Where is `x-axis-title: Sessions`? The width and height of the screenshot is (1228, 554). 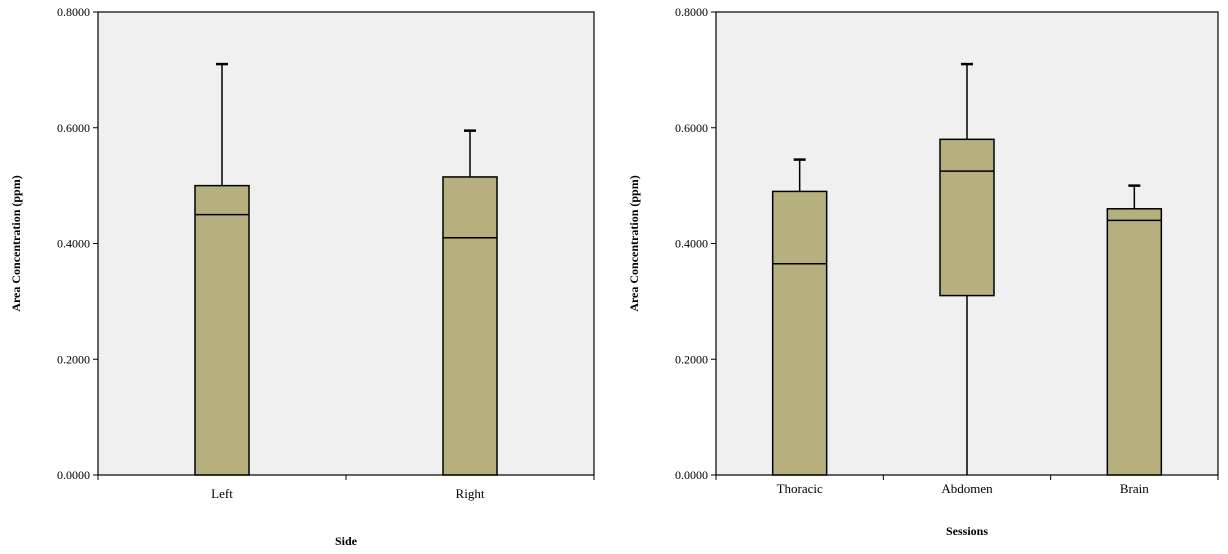
x-axis-title: Sessions is located at coordinates (967, 531).